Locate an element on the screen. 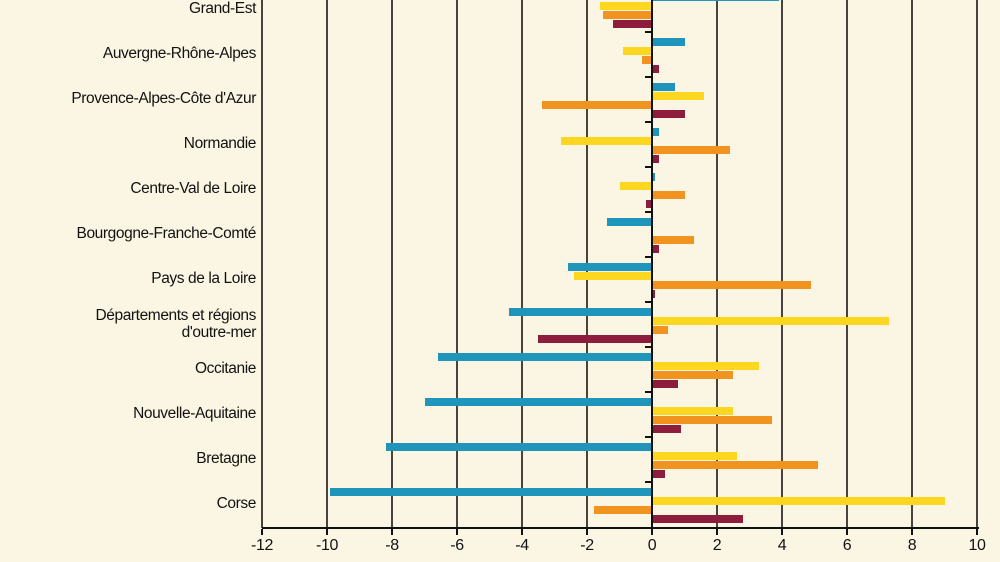 The height and width of the screenshot is (562, 1000). gridline--6 is located at coordinates (457, 264).